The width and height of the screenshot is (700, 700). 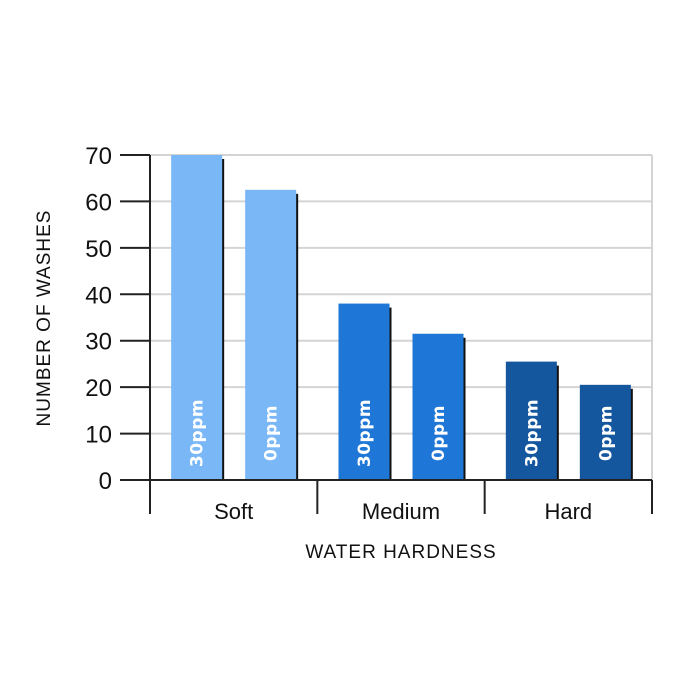 I want to click on x-category-label: Soft, so click(x=233, y=511).